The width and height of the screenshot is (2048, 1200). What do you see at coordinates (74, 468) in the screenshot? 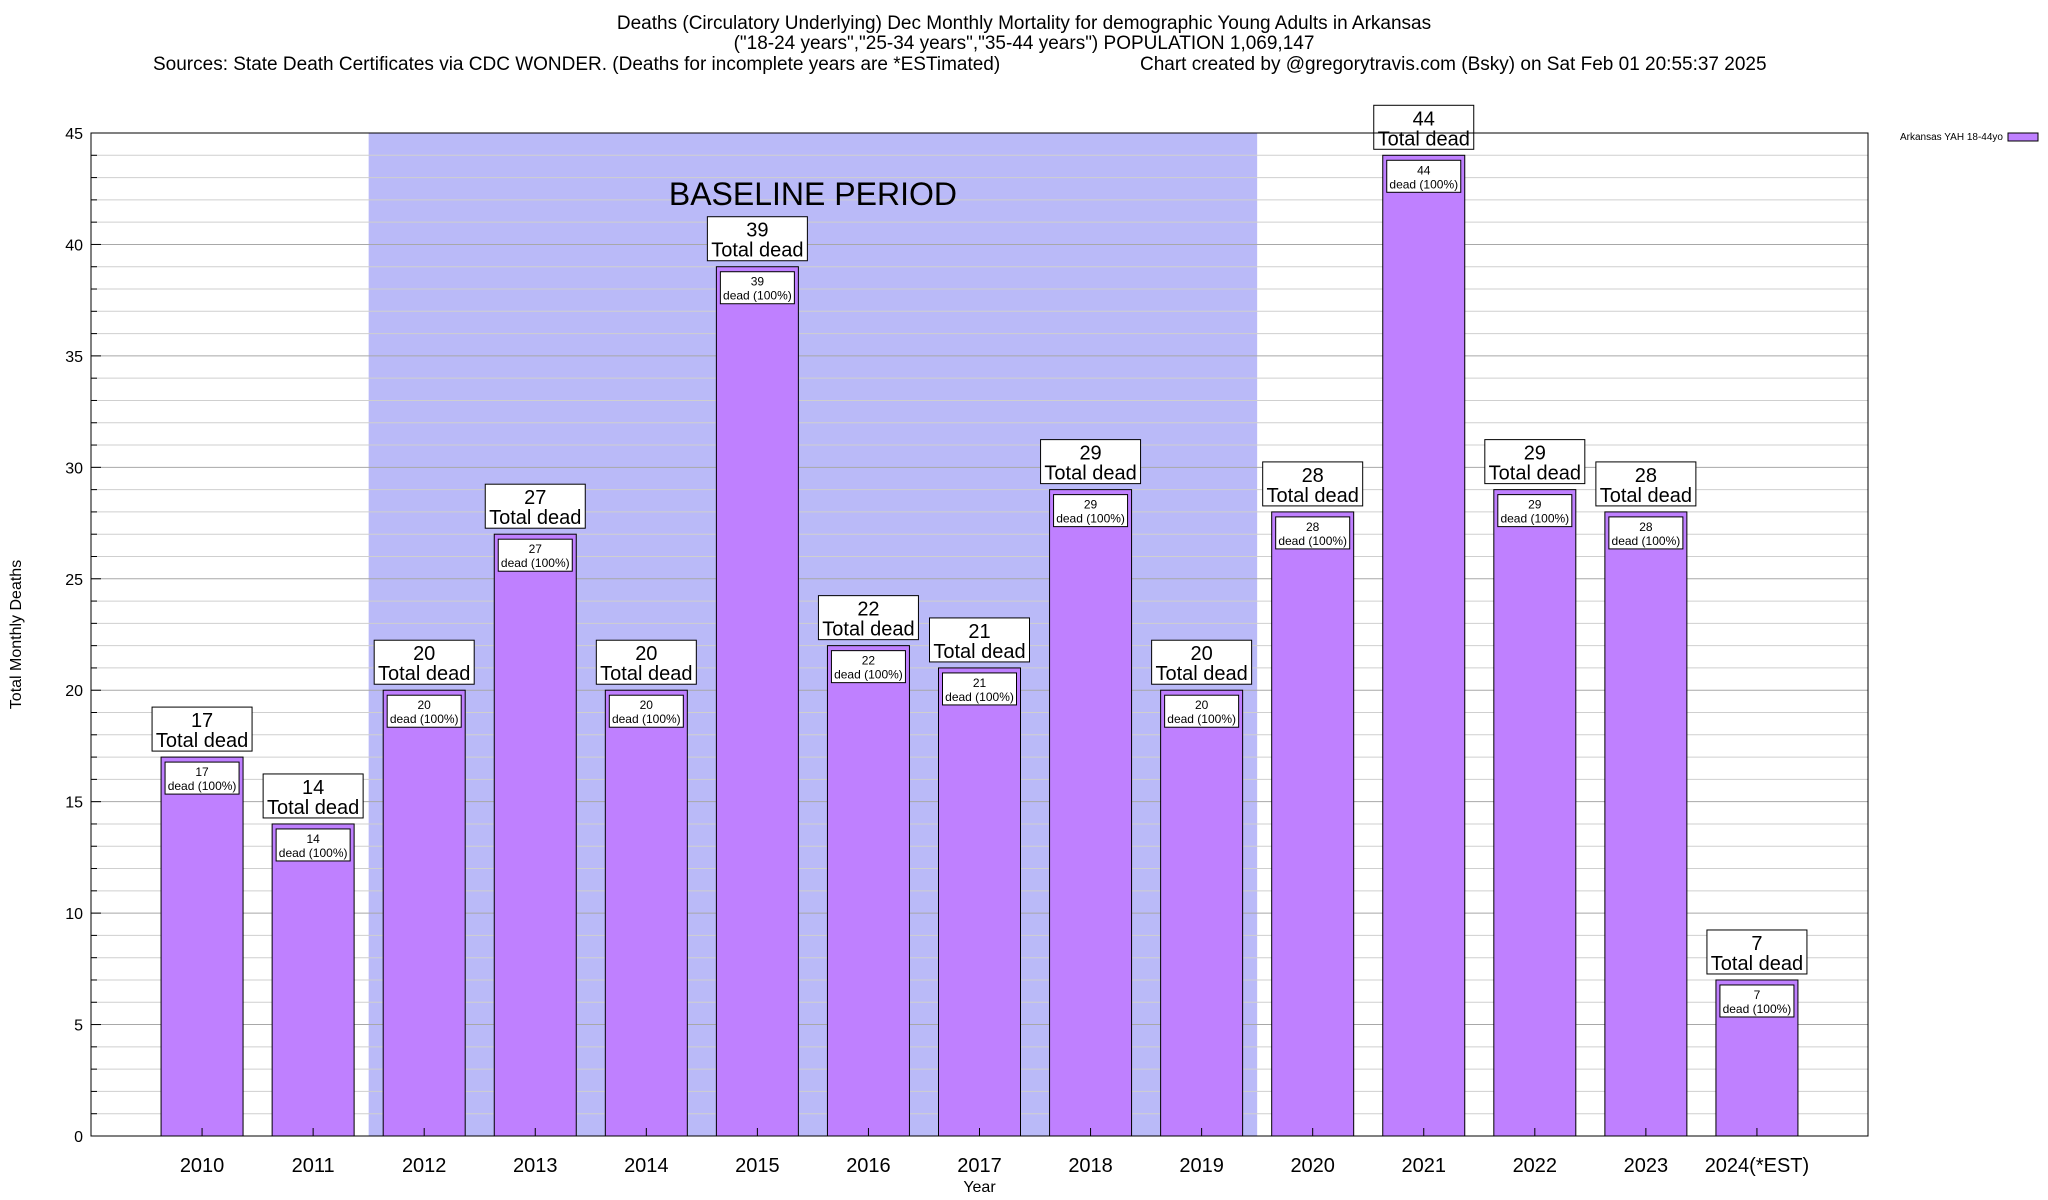
I see `y-tick-label: 30` at bounding box center [74, 468].